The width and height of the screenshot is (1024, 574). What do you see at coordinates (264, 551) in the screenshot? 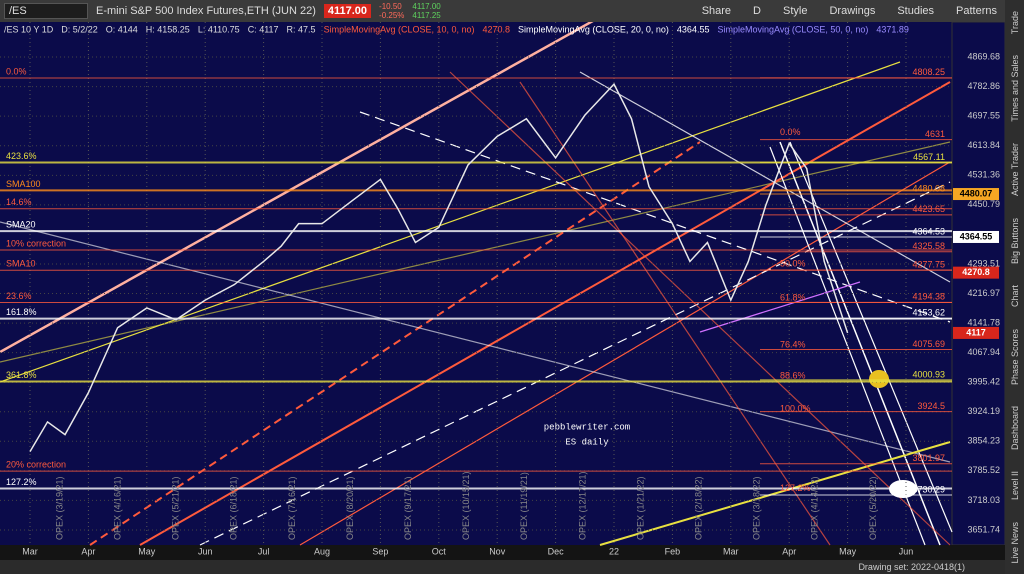
I see `x-tick-label: Jul` at bounding box center [264, 551].